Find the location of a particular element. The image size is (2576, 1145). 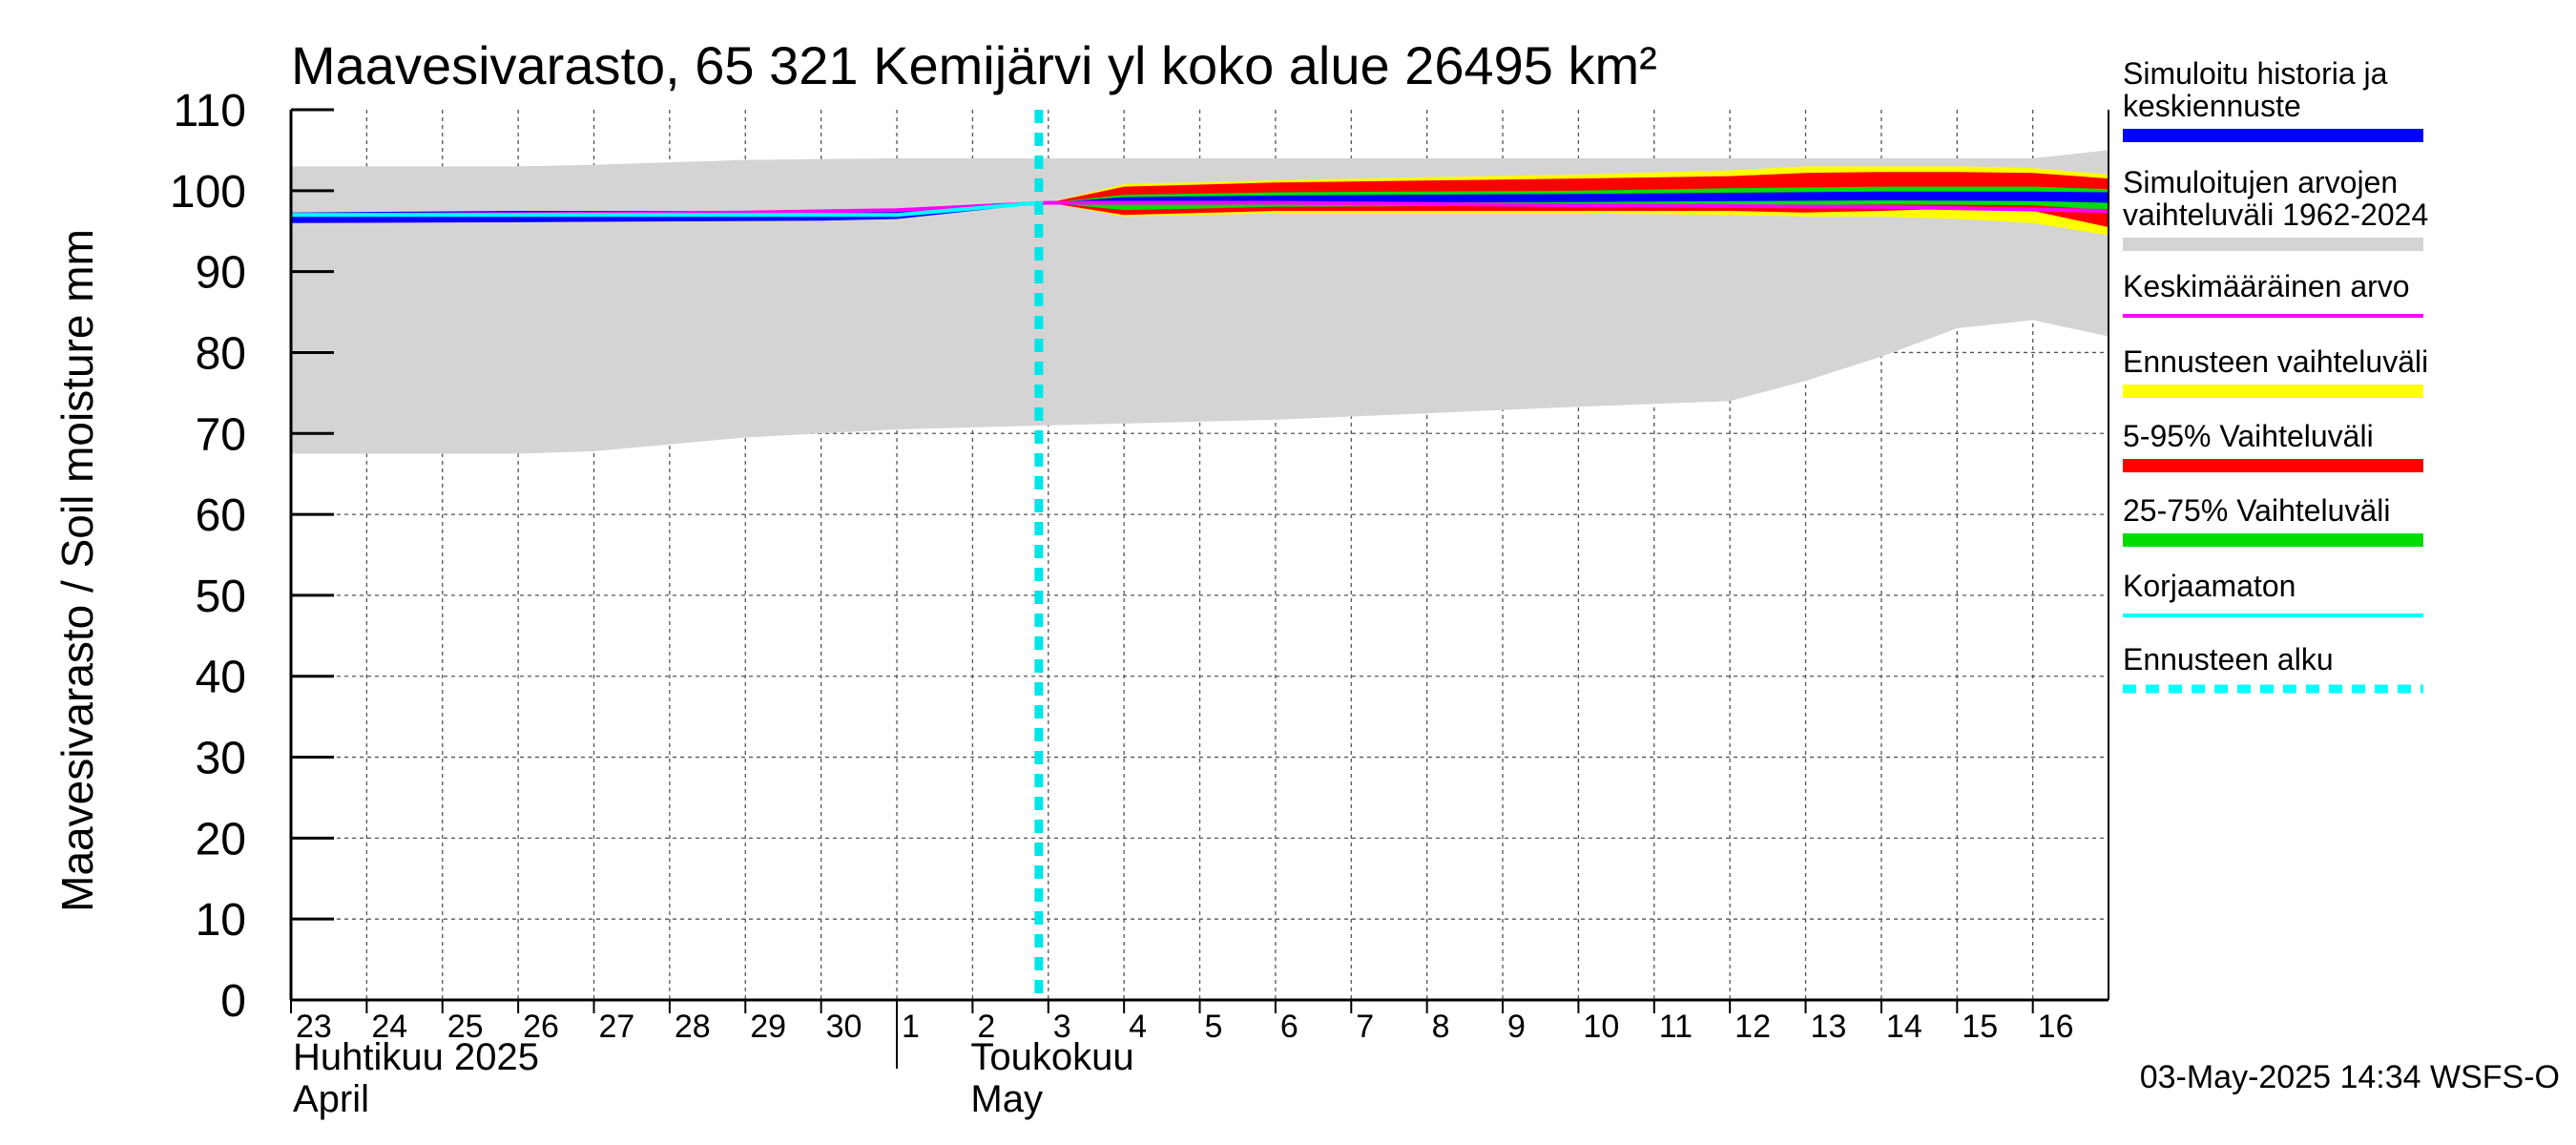

x-tick-label: 12 is located at coordinates (1753, 1027).